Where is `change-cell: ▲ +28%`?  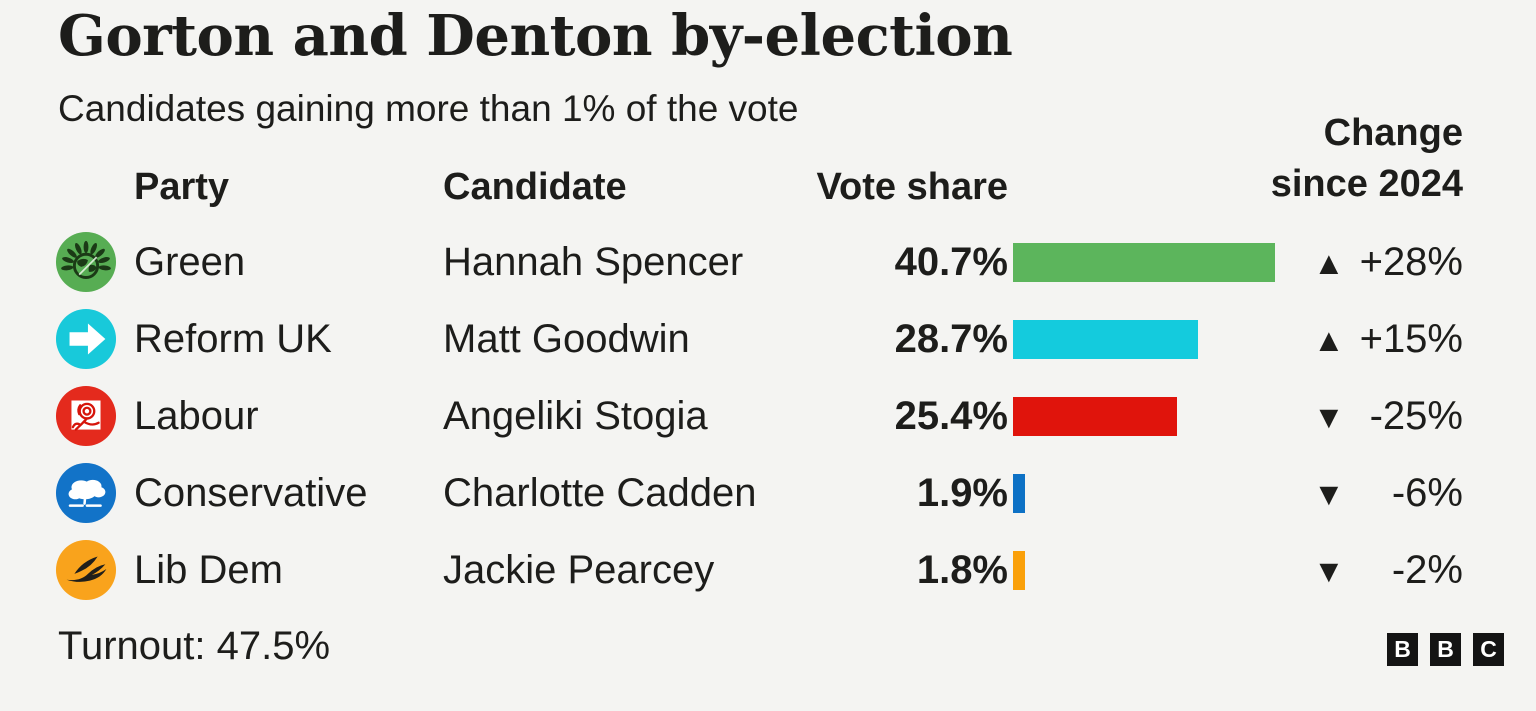 change-cell: ▲ +28% is located at coordinates (1388, 262).